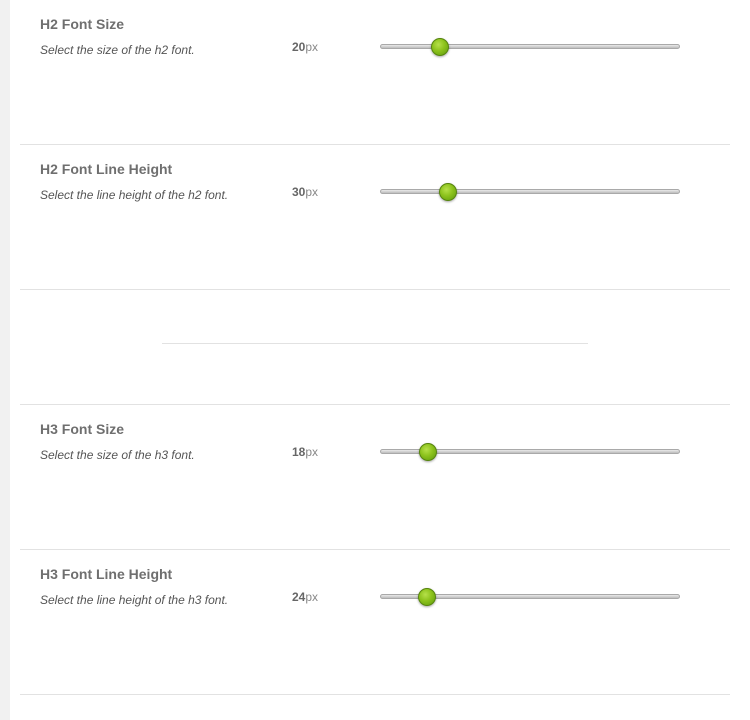  I want to click on setting-value-number: 30, so click(299, 192).